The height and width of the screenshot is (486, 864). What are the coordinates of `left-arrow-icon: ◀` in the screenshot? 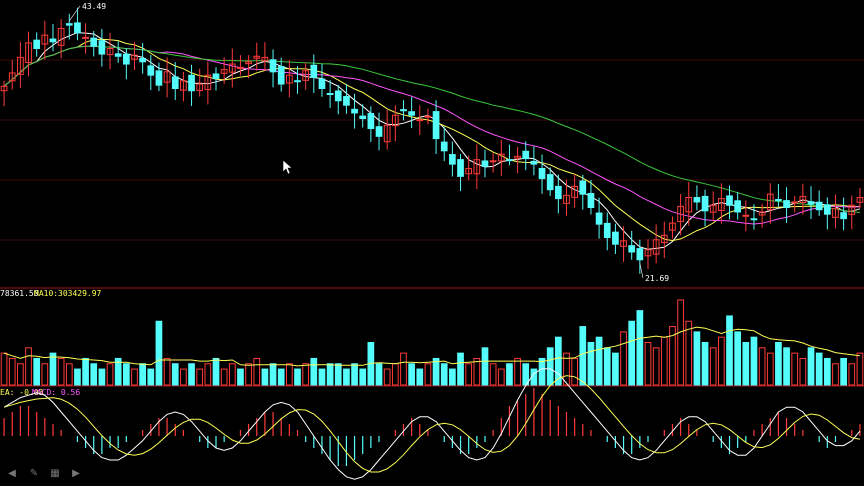 It's located at (12, 473).